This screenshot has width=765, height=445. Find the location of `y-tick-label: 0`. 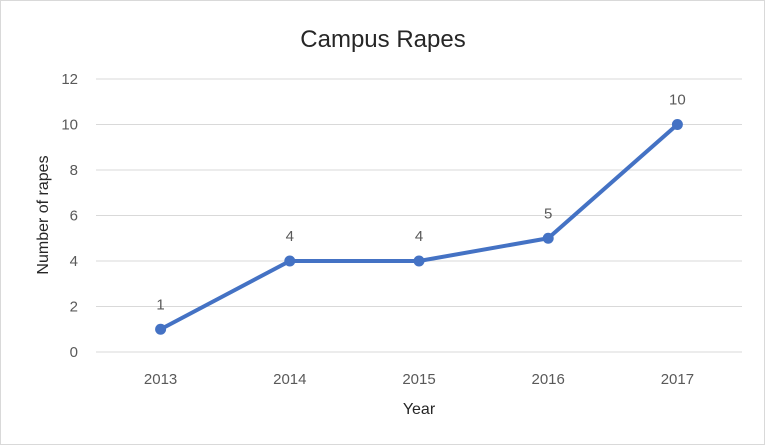

y-tick-label: 0 is located at coordinates (74, 352).